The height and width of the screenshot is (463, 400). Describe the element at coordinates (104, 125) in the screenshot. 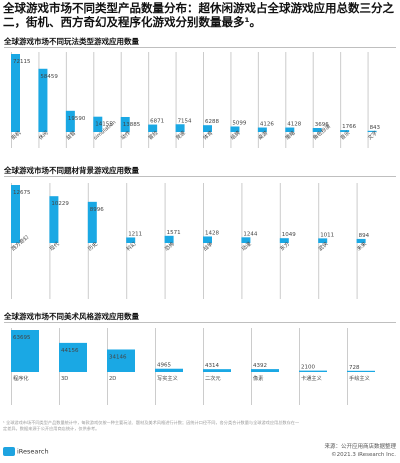

I see `bar-value-label: 14155` at that location.